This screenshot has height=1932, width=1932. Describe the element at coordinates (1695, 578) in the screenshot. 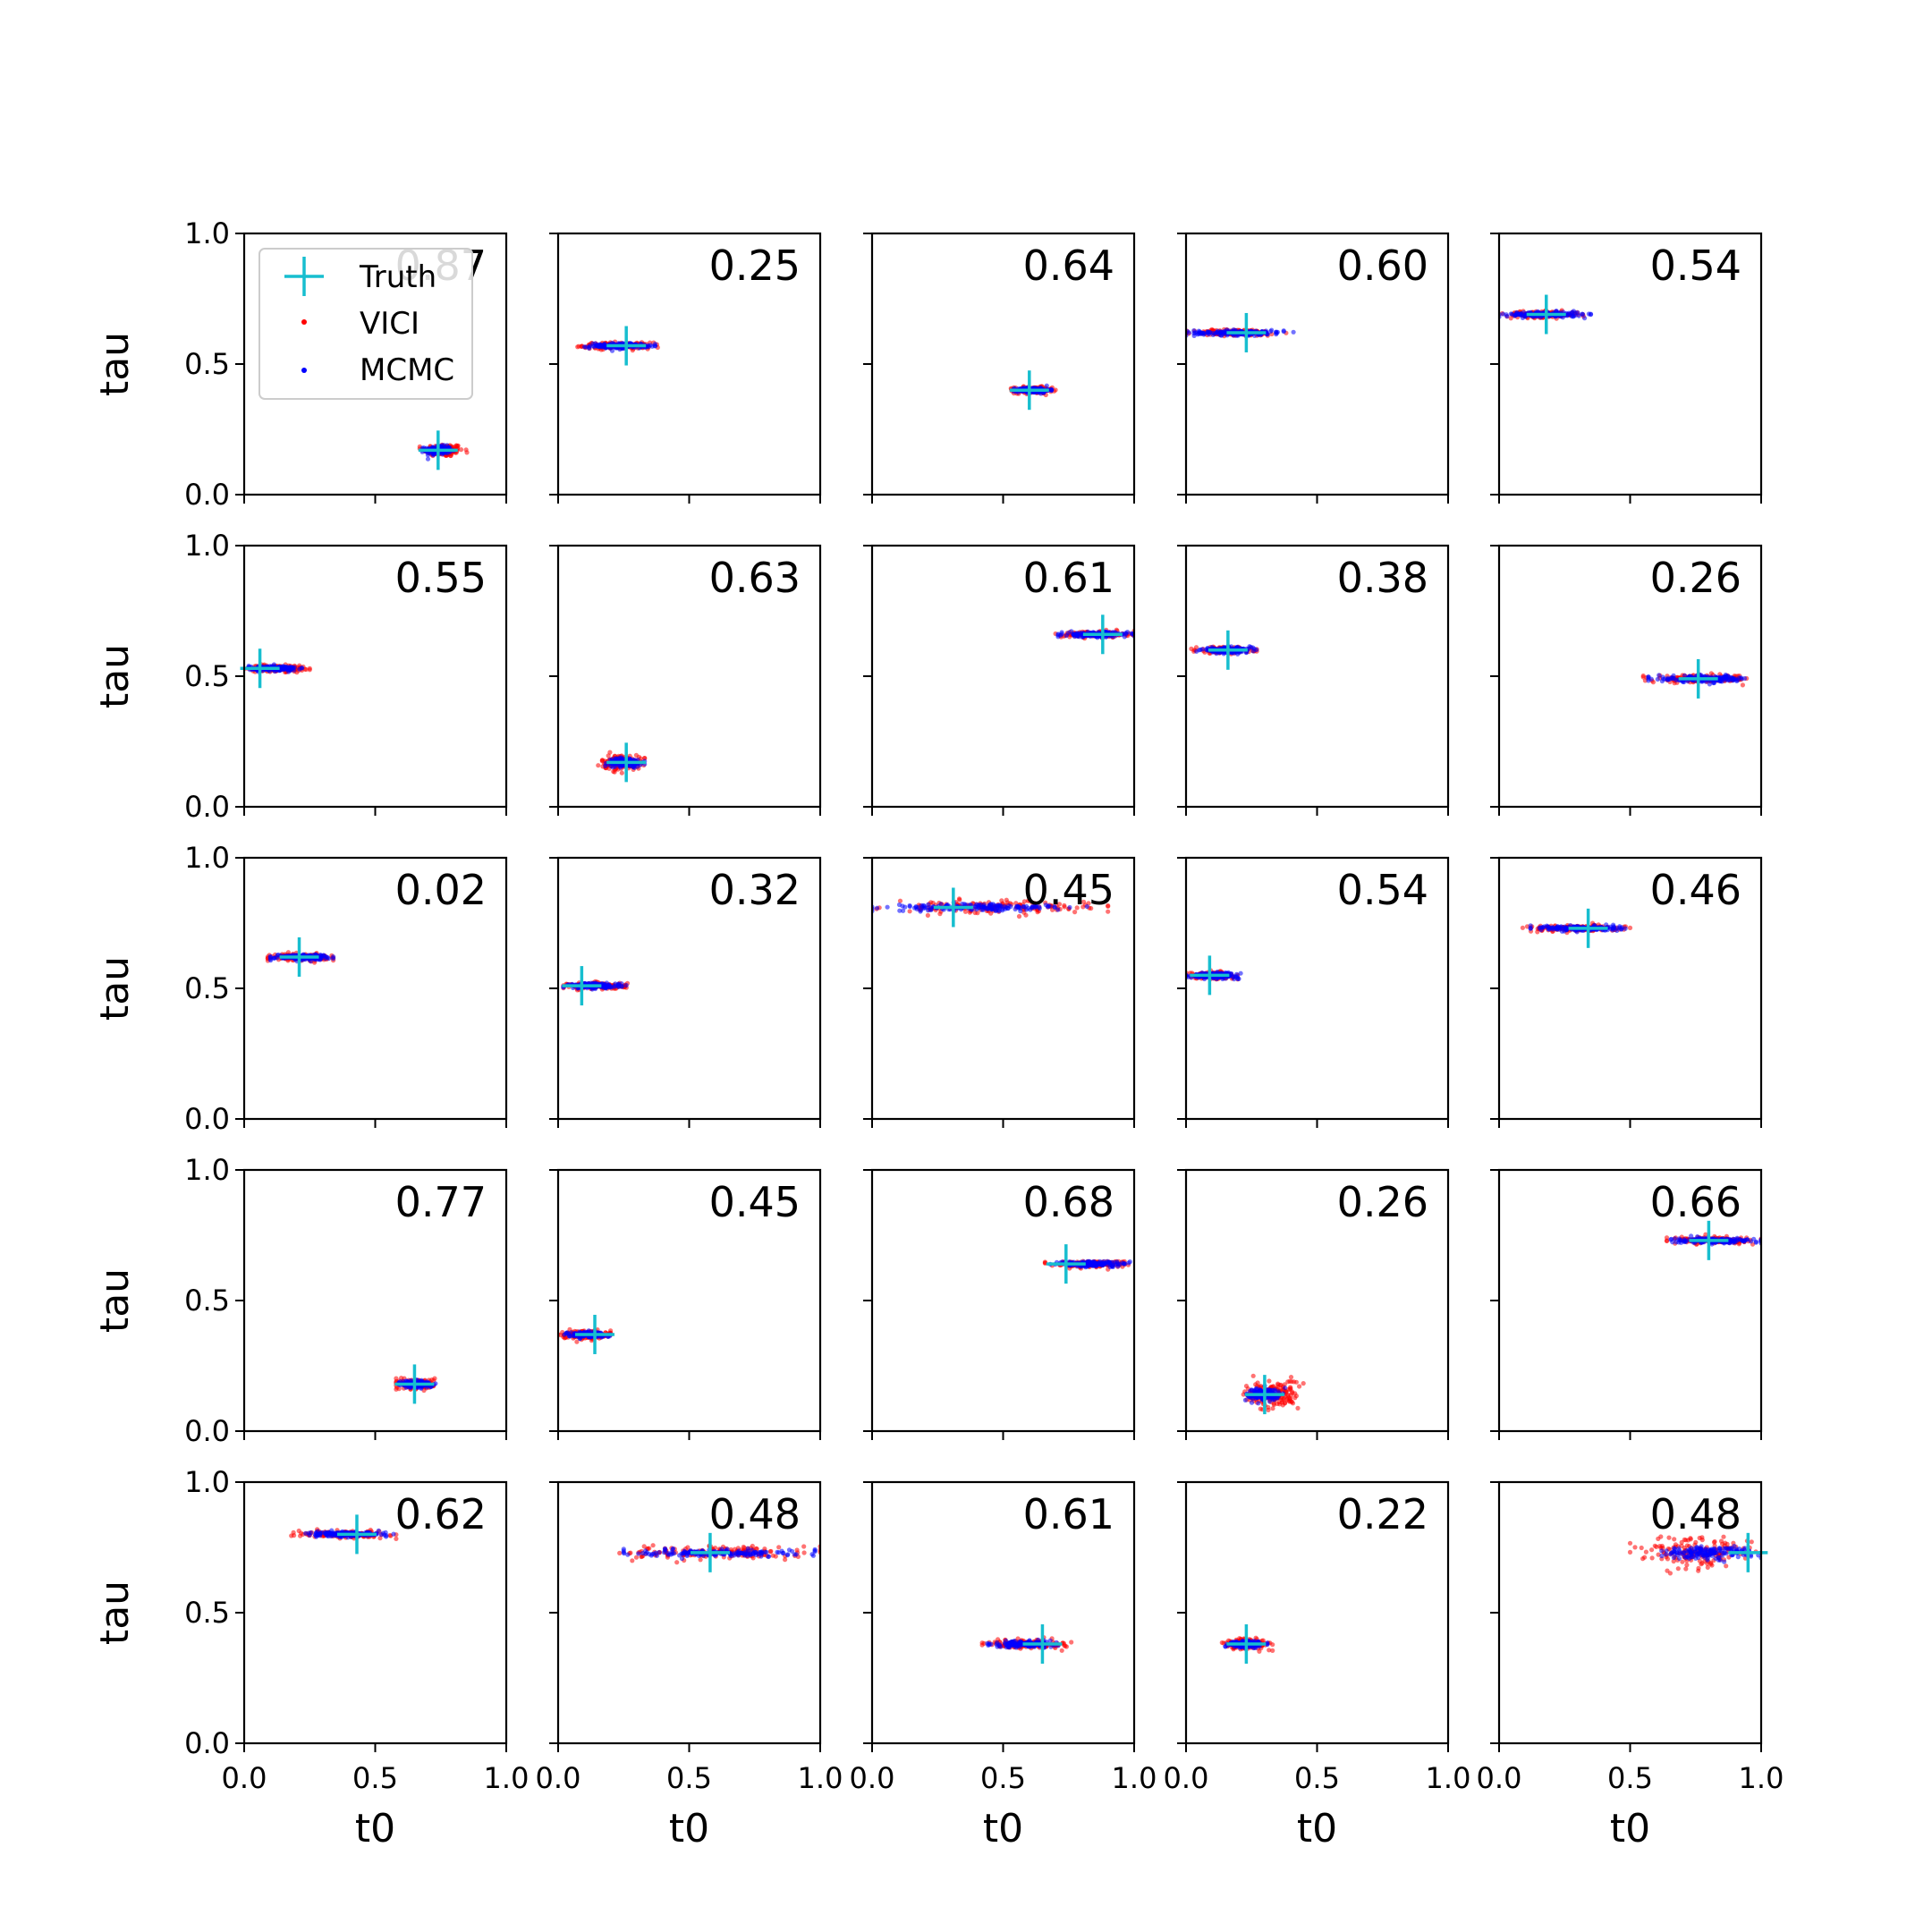

I see `panel-score: 0.26` at that location.